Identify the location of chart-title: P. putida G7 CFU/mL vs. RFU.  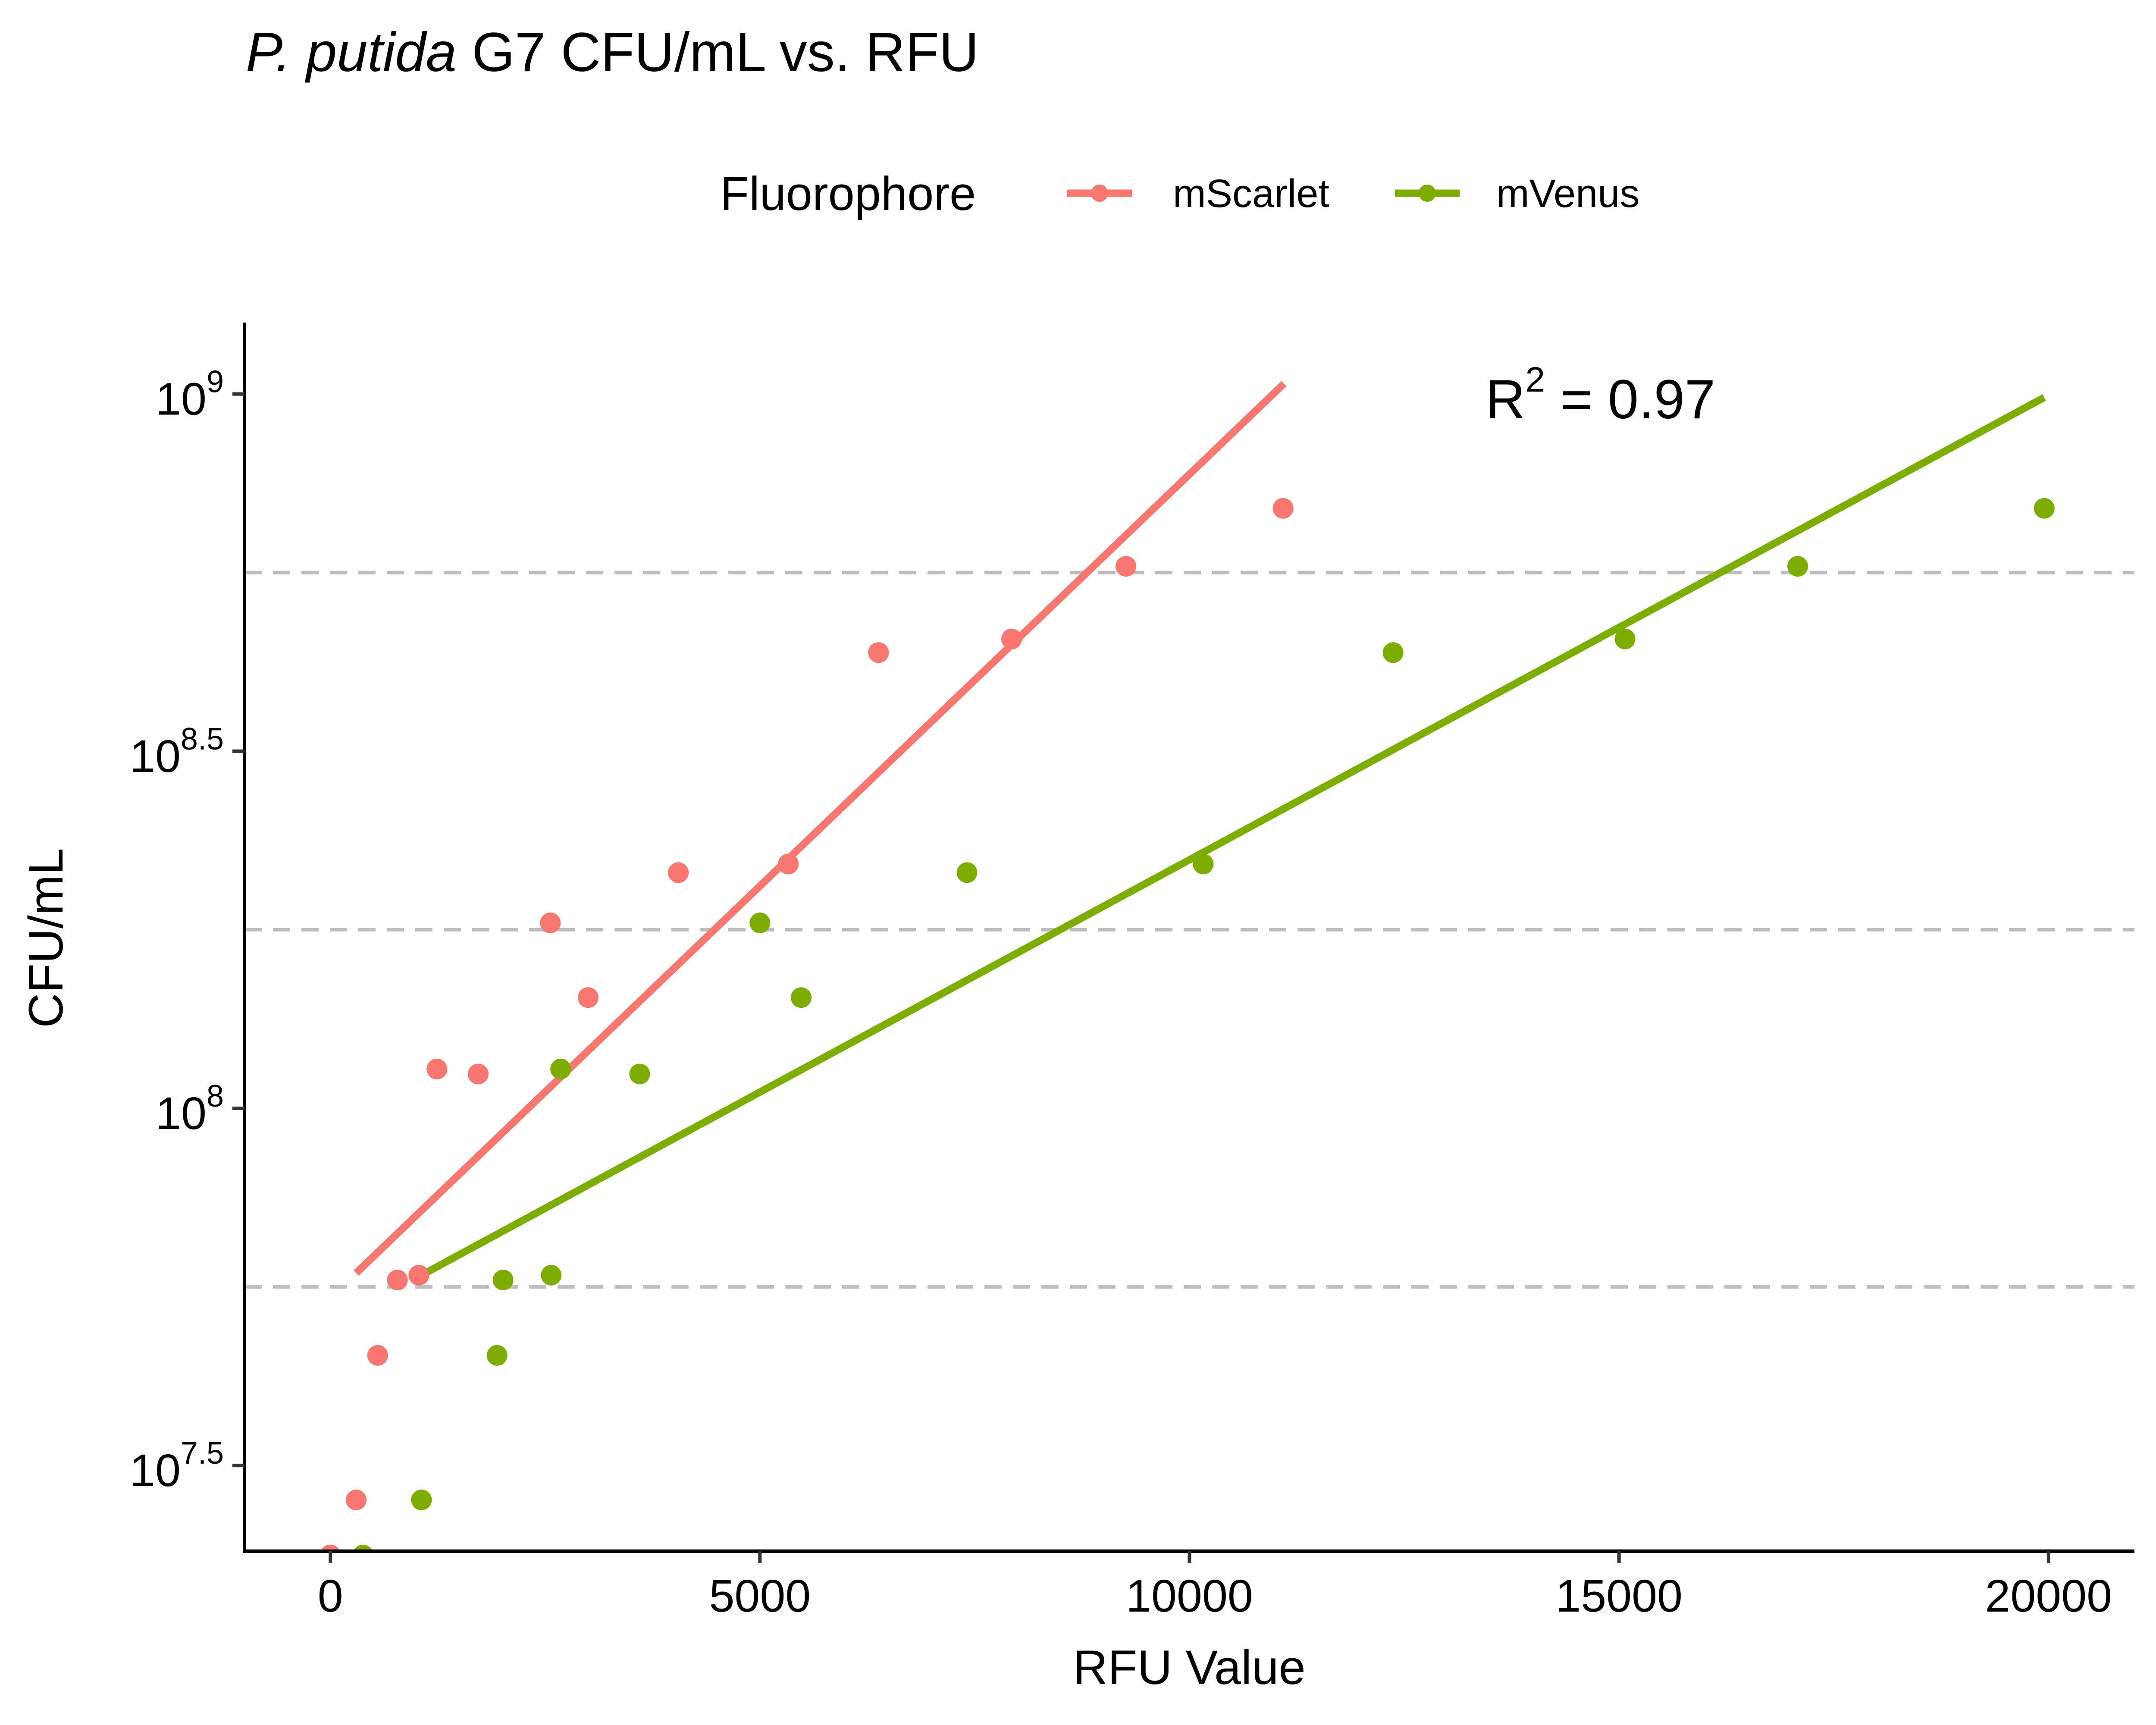
(612, 52).